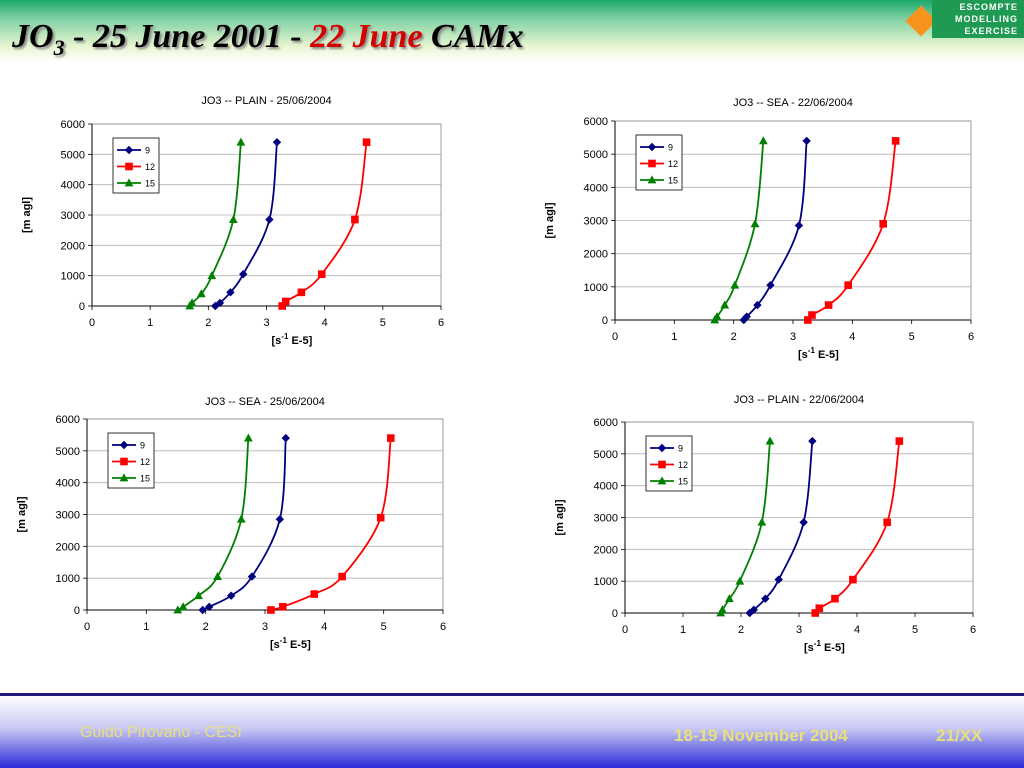  What do you see at coordinates (366, 36) in the screenshot?
I see `title-red-date: 22 June` at bounding box center [366, 36].